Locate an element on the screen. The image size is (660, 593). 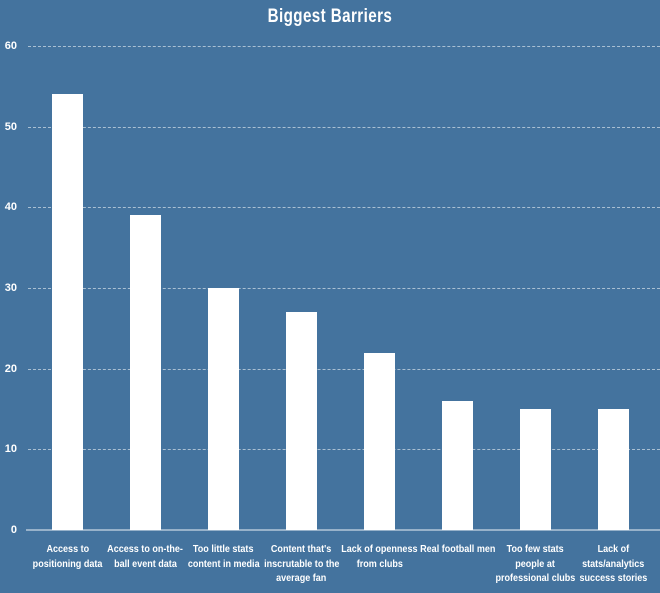
y-tick-label-30: 30 is located at coordinates (10, 288).